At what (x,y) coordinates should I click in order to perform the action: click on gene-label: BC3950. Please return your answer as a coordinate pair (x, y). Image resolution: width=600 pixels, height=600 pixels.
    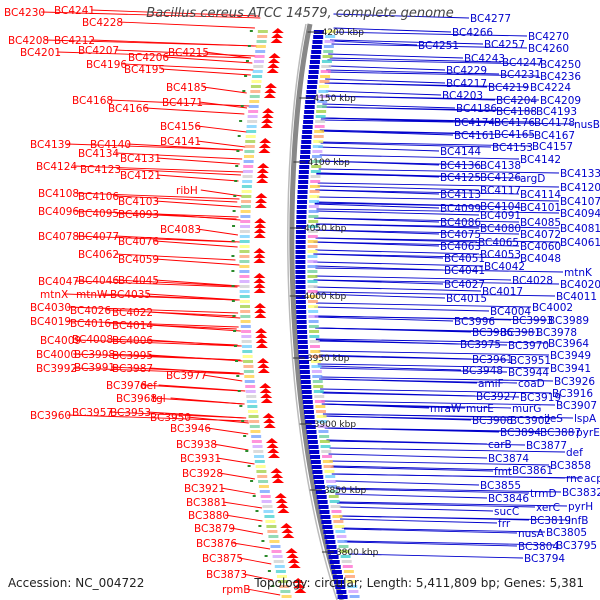
    Looking at the image, I should click on (170, 418).